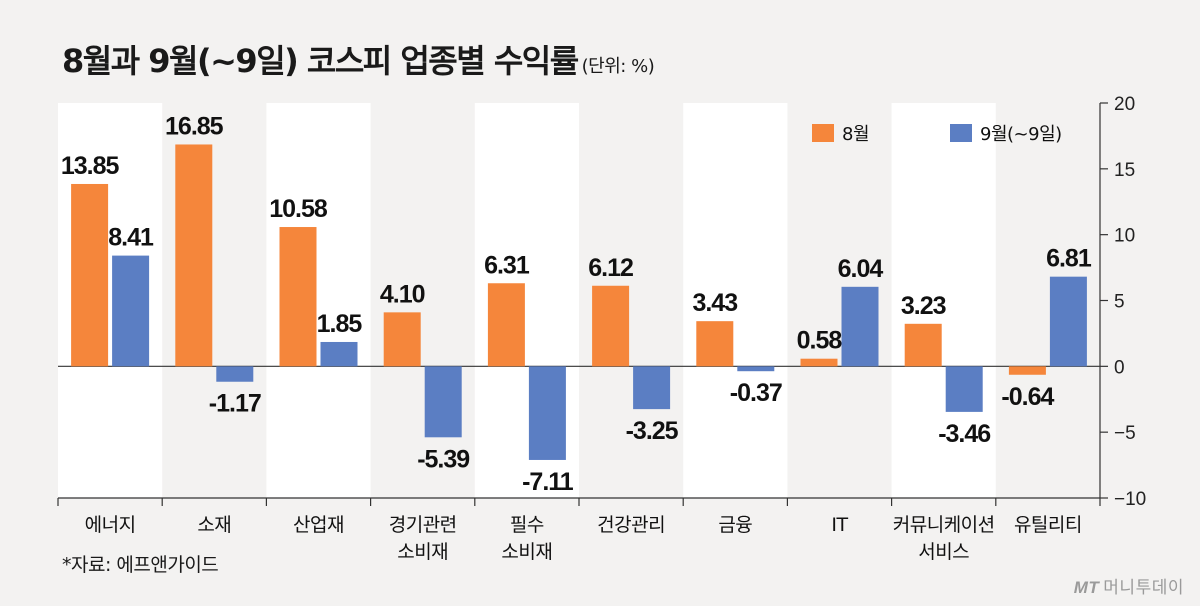 The image size is (1200, 606). What do you see at coordinates (110, 525) in the screenshot?
I see `category-label: 에너지` at bounding box center [110, 525].